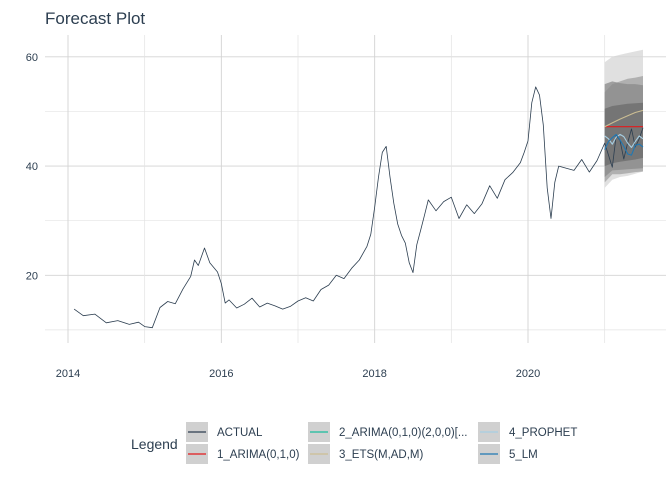  I want to click on legend-label-5-lm: 5_LM, so click(523, 455).